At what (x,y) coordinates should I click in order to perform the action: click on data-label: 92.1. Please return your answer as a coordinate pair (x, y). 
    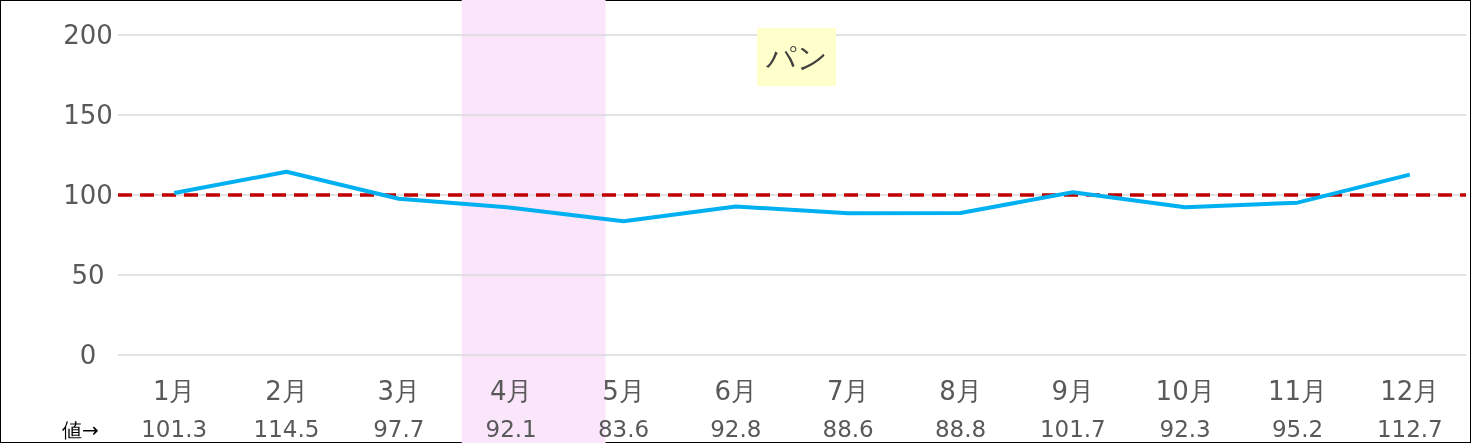
    Looking at the image, I should click on (511, 429).